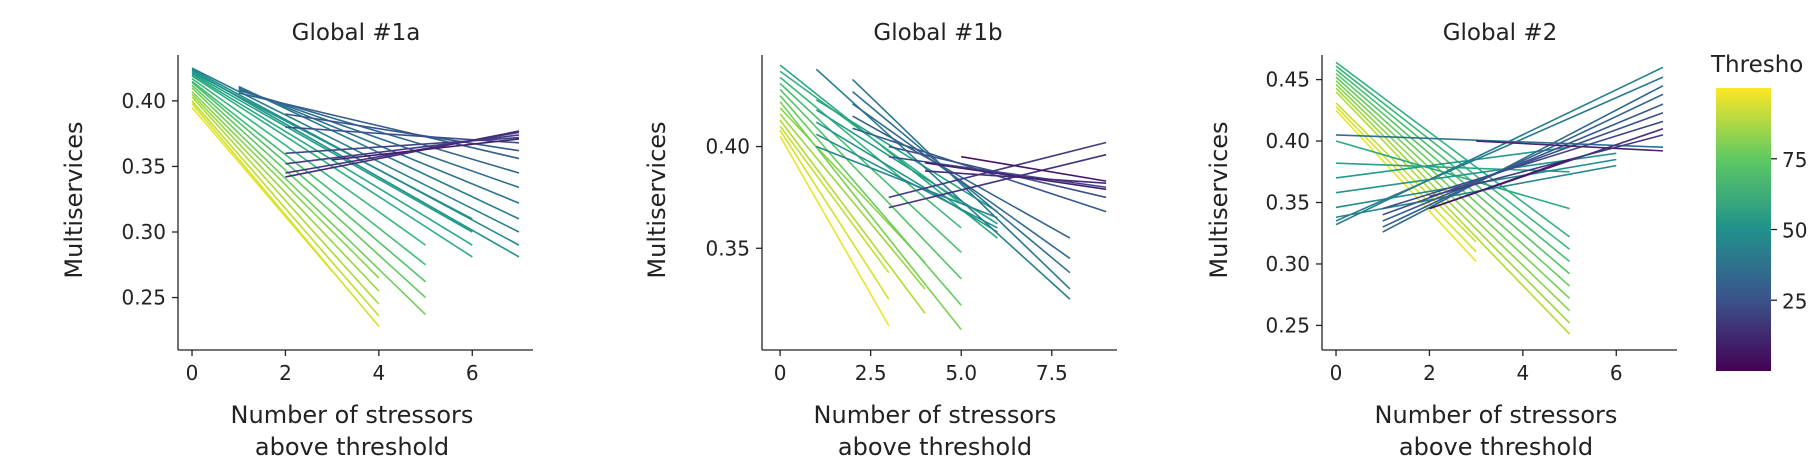 This screenshot has height=470, width=1812. Describe the element at coordinates (1794, 301) in the screenshot. I see `colorbar-tick-label: 25` at that location.